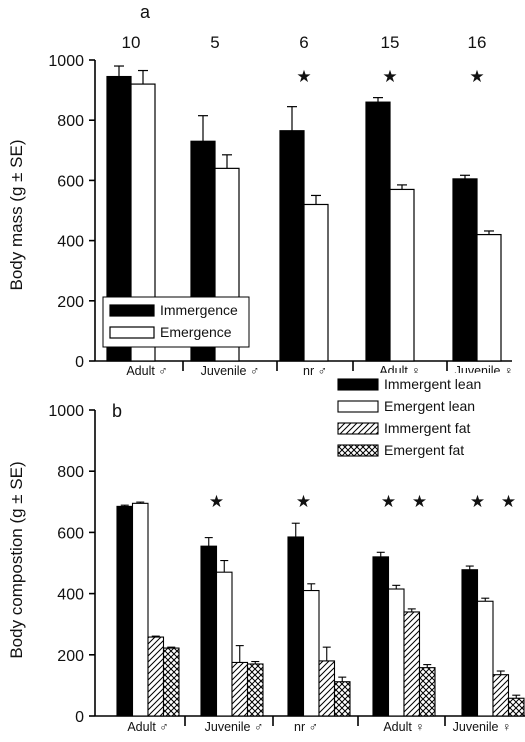 The width and height of the screenshot is (525, 742). Describe the element at coordinates (79, 717) in the screenshot. I see `panel-b-ytick-label: 0` at that location.